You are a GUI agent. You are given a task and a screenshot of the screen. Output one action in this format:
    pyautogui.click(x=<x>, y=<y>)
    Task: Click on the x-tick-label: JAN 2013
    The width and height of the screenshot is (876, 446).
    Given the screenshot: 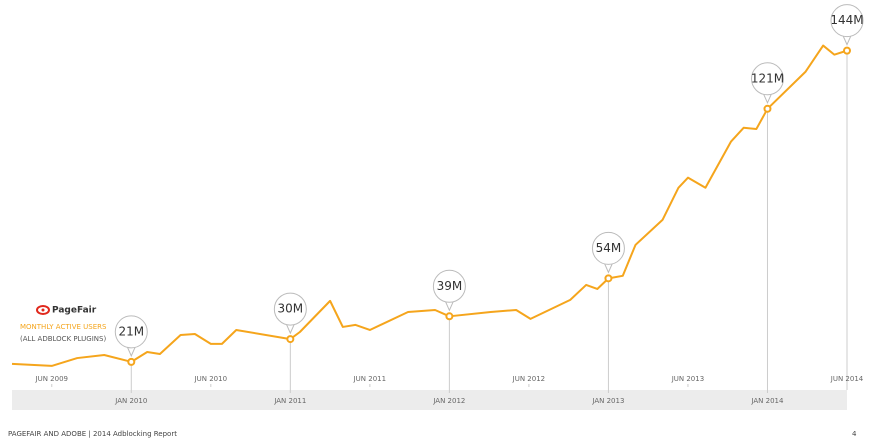 What is the action you would take?
    pyautogui.click(x=607, y=401)
    